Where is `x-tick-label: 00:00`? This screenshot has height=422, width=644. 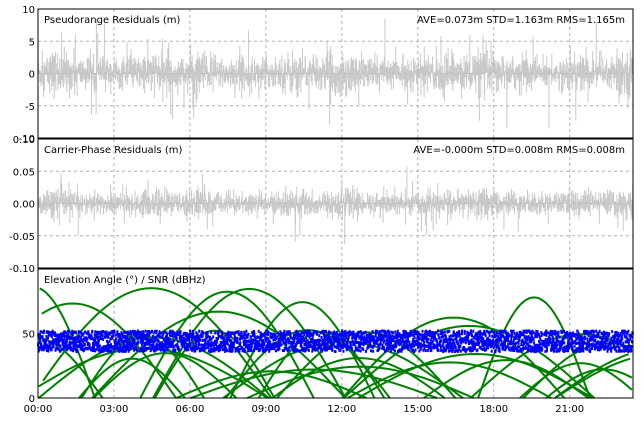 x-tick-label: 00:00 is located at coordinates (38, 409).